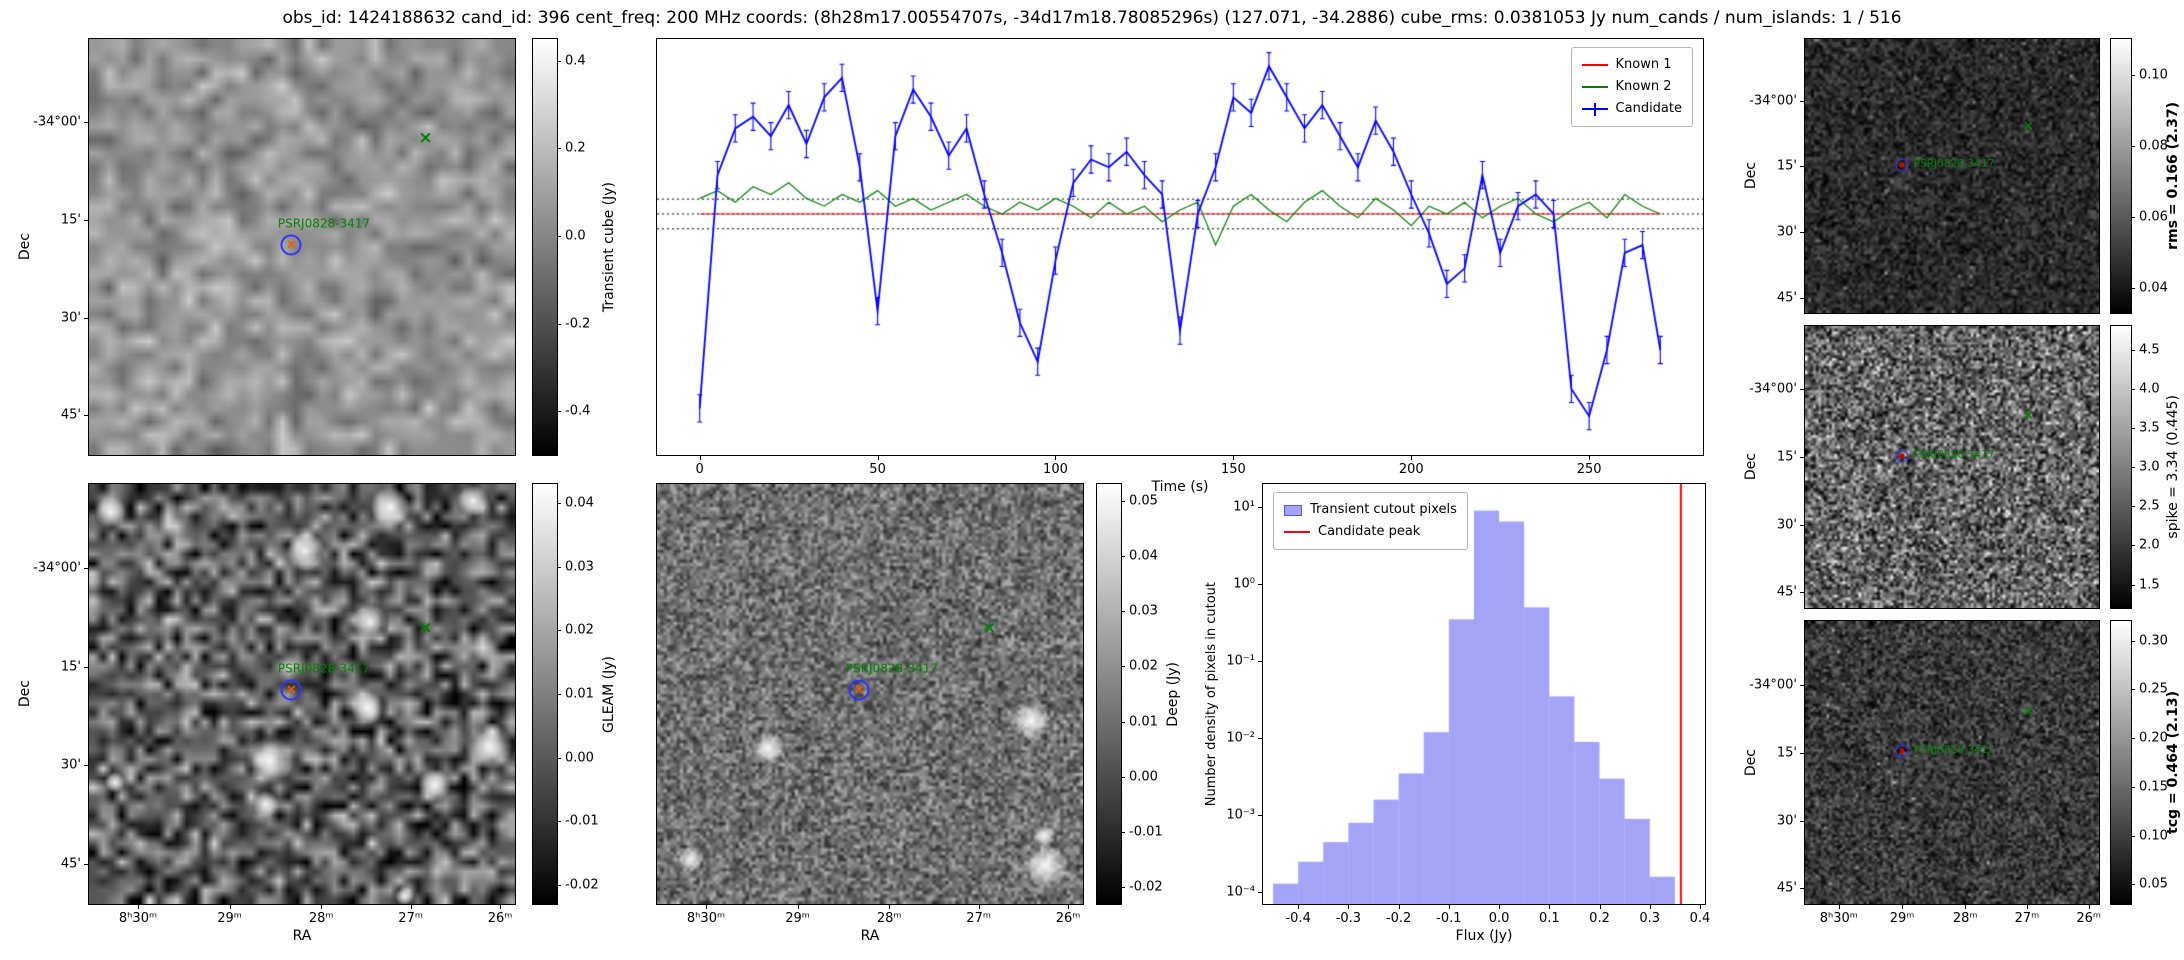  What do you see at coordinates (1902, 918) in the screenshot?
I see `ra-tick-label: 29ᵐ` at bounding box center [1902, 918].